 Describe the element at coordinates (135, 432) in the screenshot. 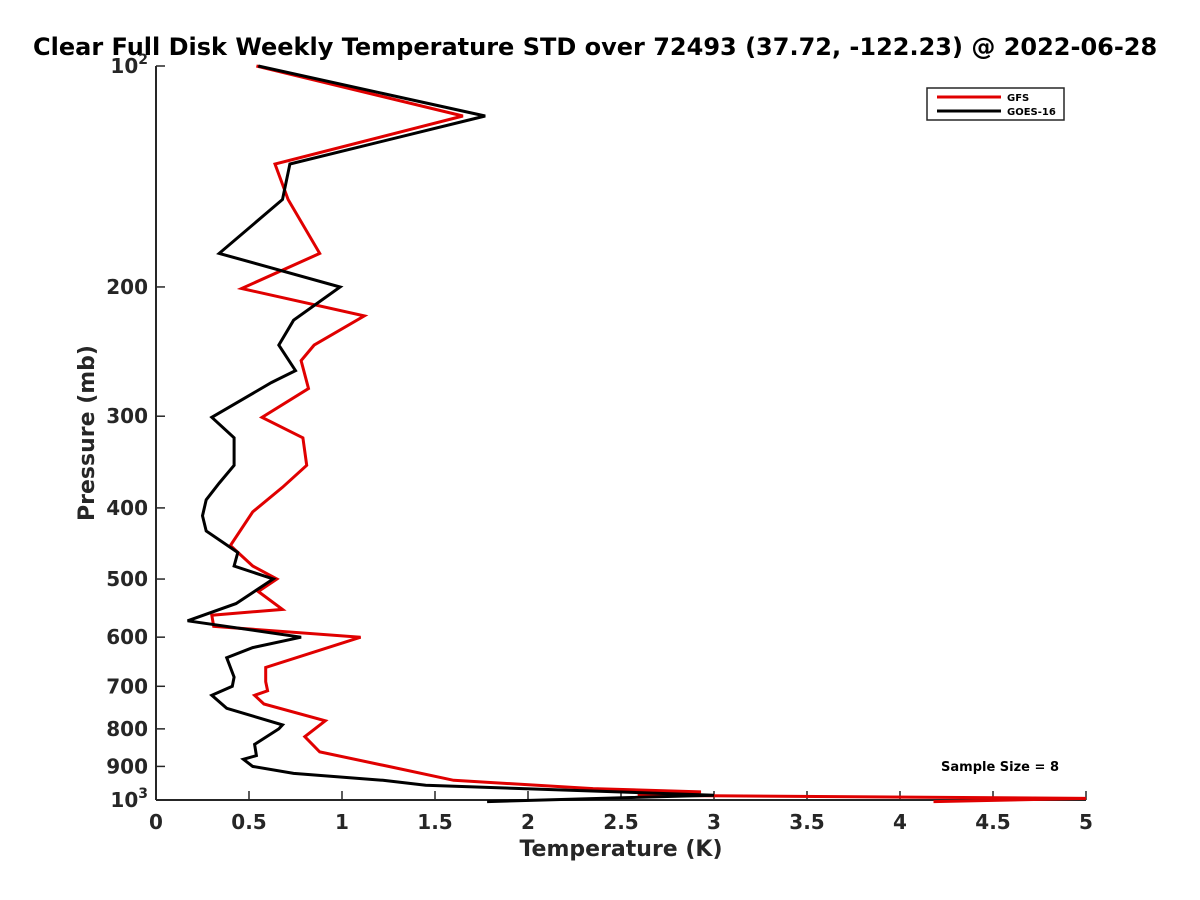

I see `y-axis-ticks: 10² 200 300 400 500 600 700 800 900 10³` at that location.